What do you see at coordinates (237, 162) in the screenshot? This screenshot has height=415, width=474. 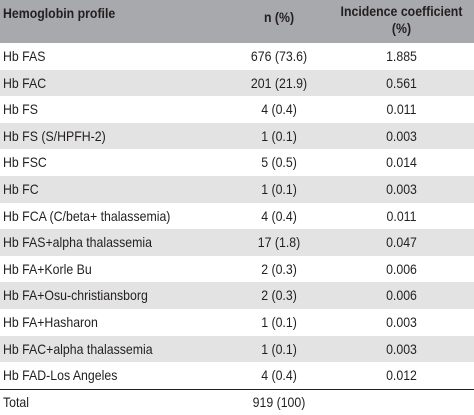 I see `table-row: Hb FSC 5 (0.5) 0.014` at bounding box center [237, 162].